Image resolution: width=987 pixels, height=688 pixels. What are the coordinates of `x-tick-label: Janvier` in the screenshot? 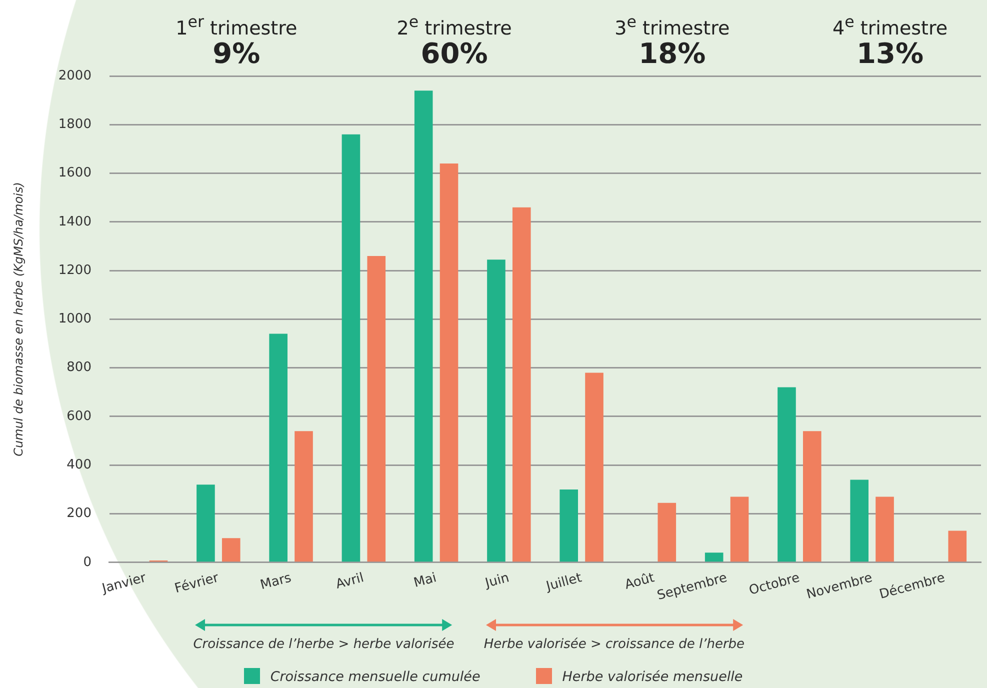 It's located at (124, 583).